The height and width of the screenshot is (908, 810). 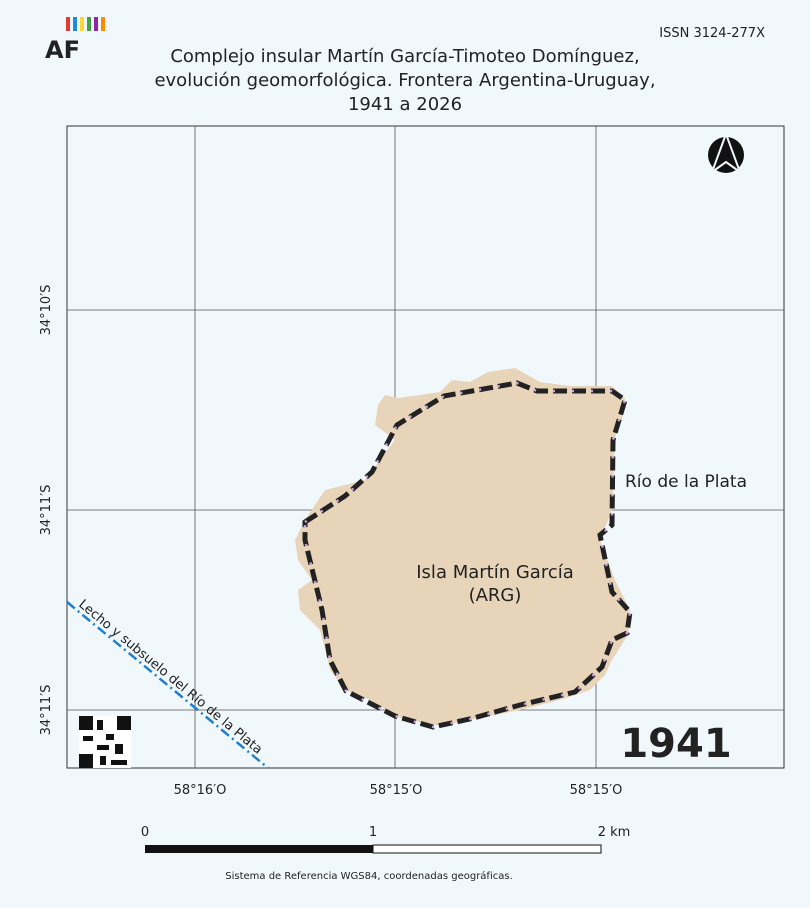 What do you see at coordinates (614, 832) in the screenshot?
I see `scale-label: 2 km` at bounding box center [614, 832].